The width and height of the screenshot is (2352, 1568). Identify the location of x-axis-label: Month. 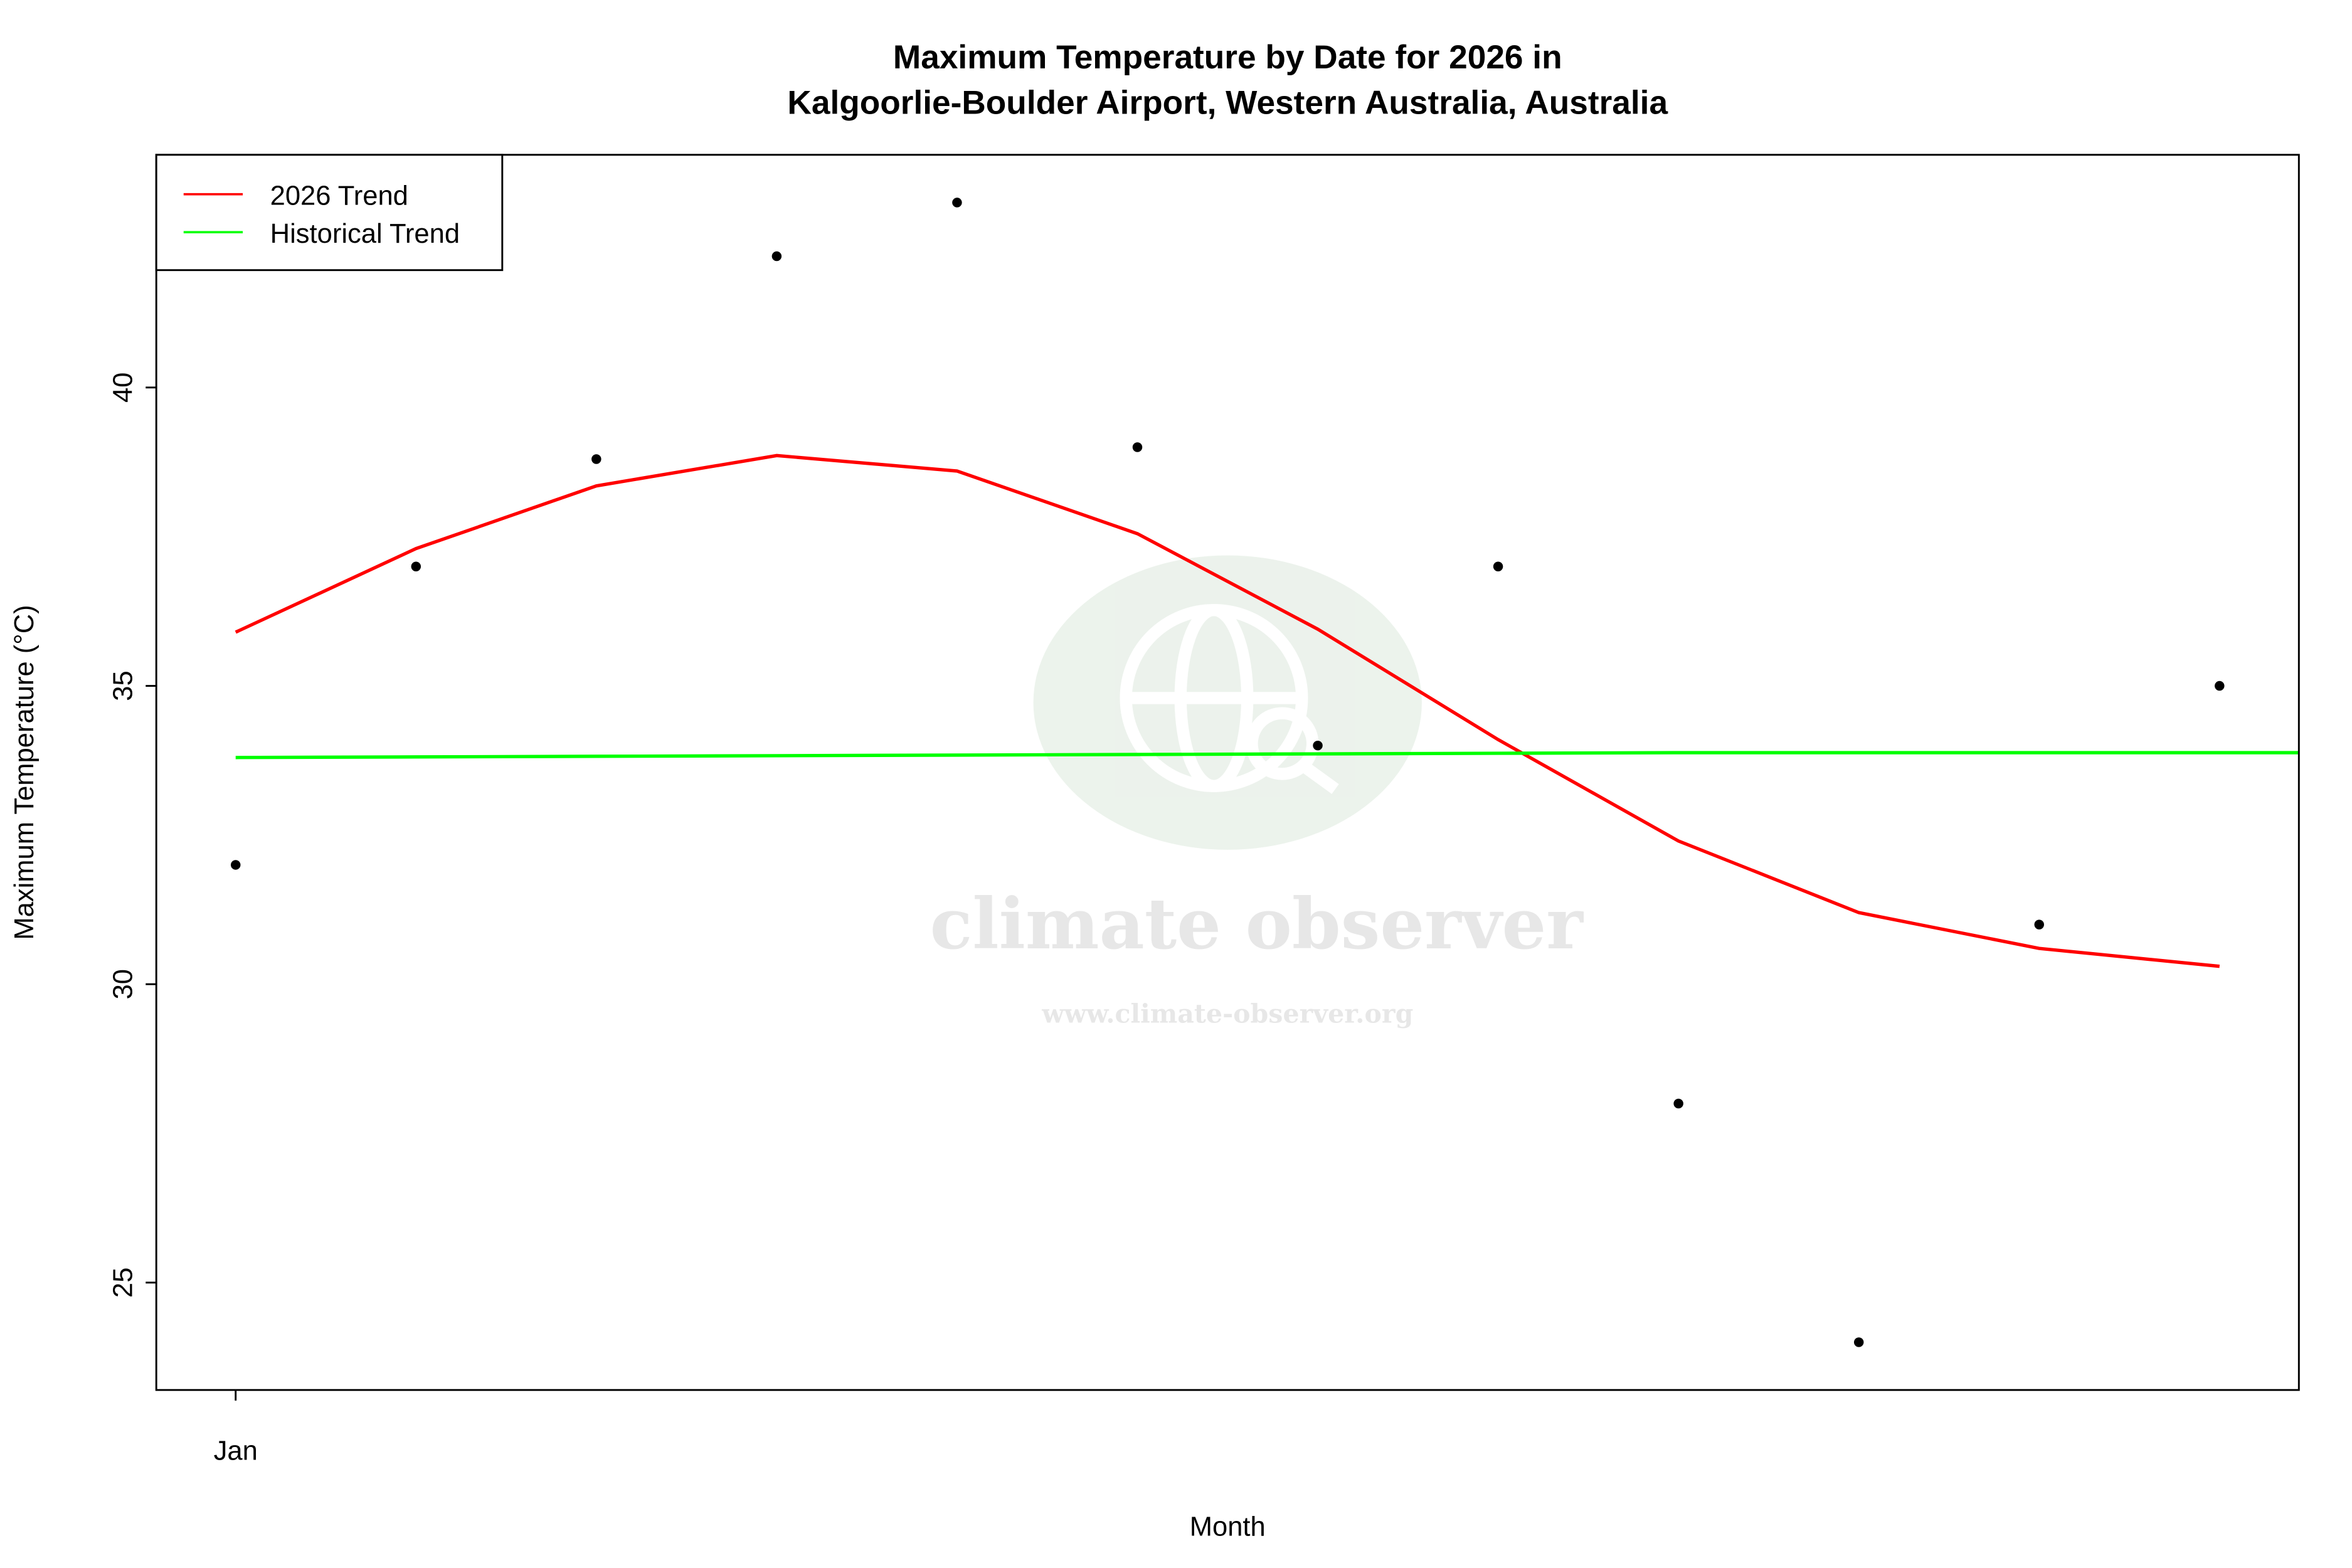
(1228, 1527).